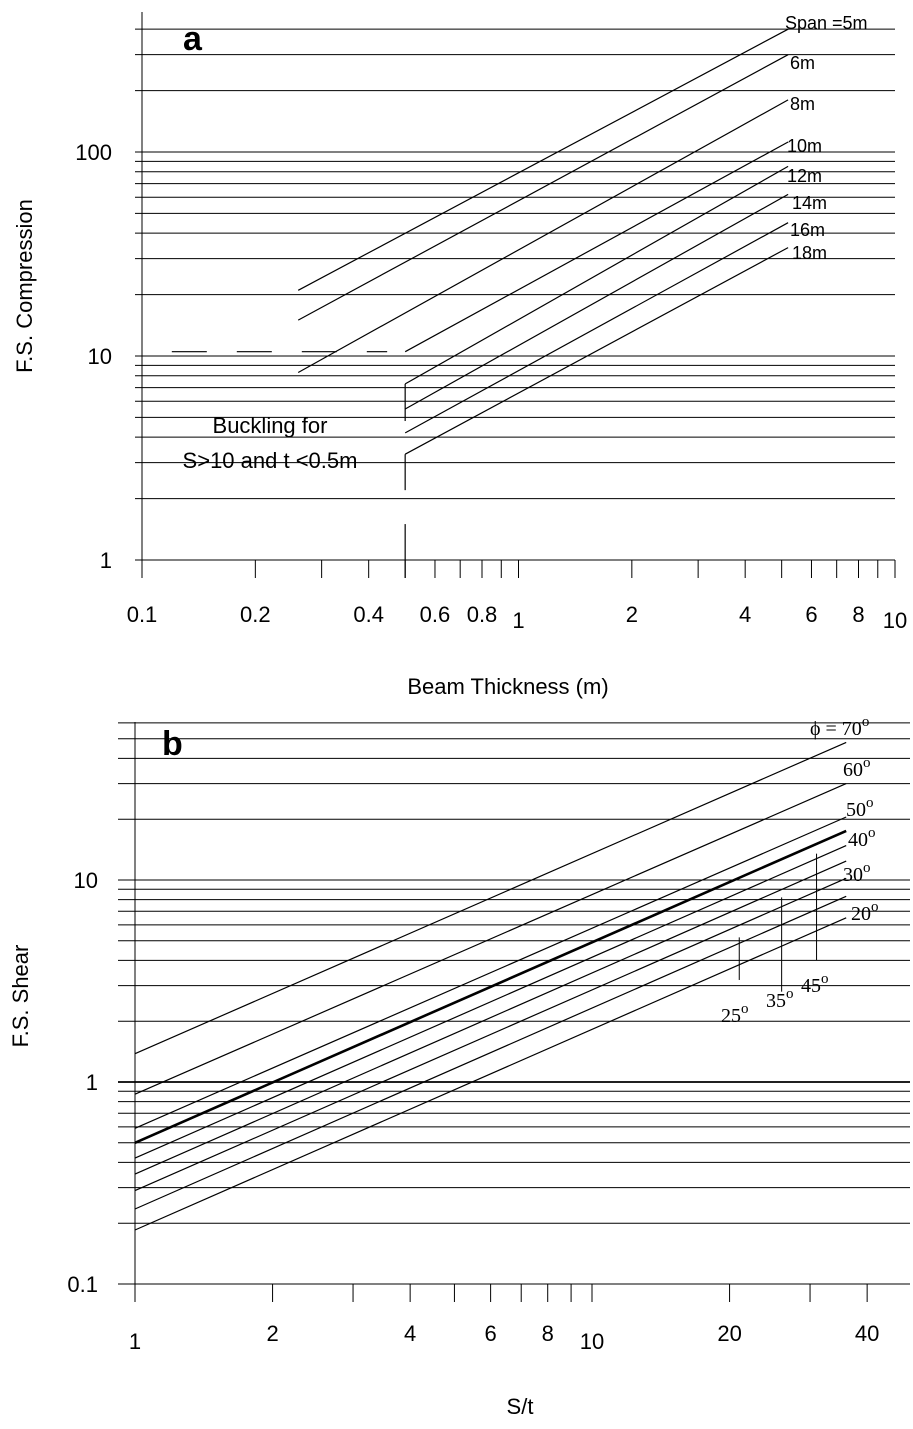 This screenshot has height=1429, width=913. Describe the element at coordinates (435, 614) in the screenshot. I see `x-tick-label-a: 0.6` at that location.